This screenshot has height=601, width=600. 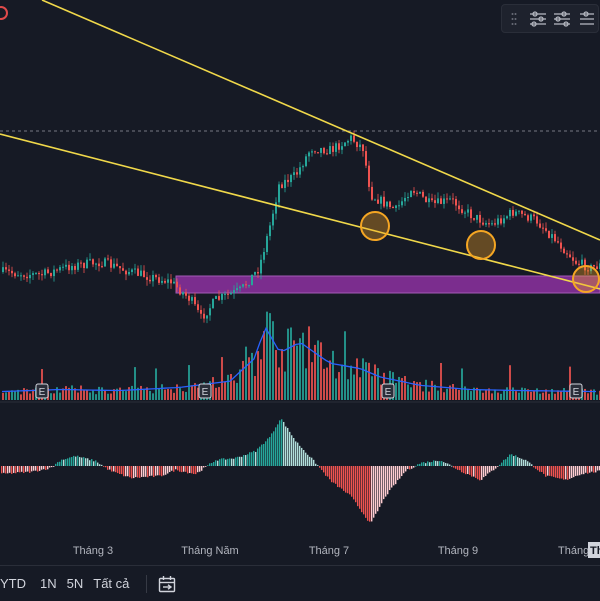 I want to click on range-ytd-button: YTD, so click(x=13, y=583).